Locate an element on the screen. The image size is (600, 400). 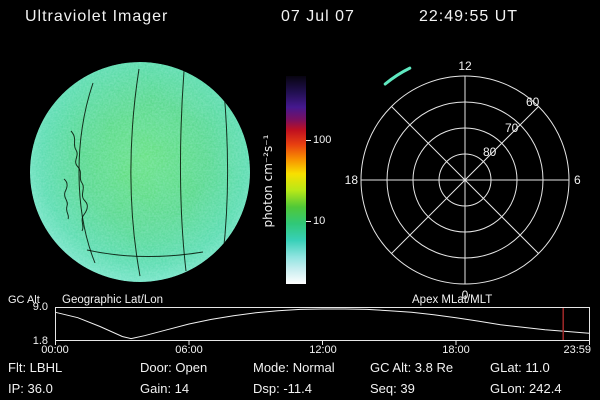
orbit-ytick-top: 9.0 is located at coordinates (40, 307).